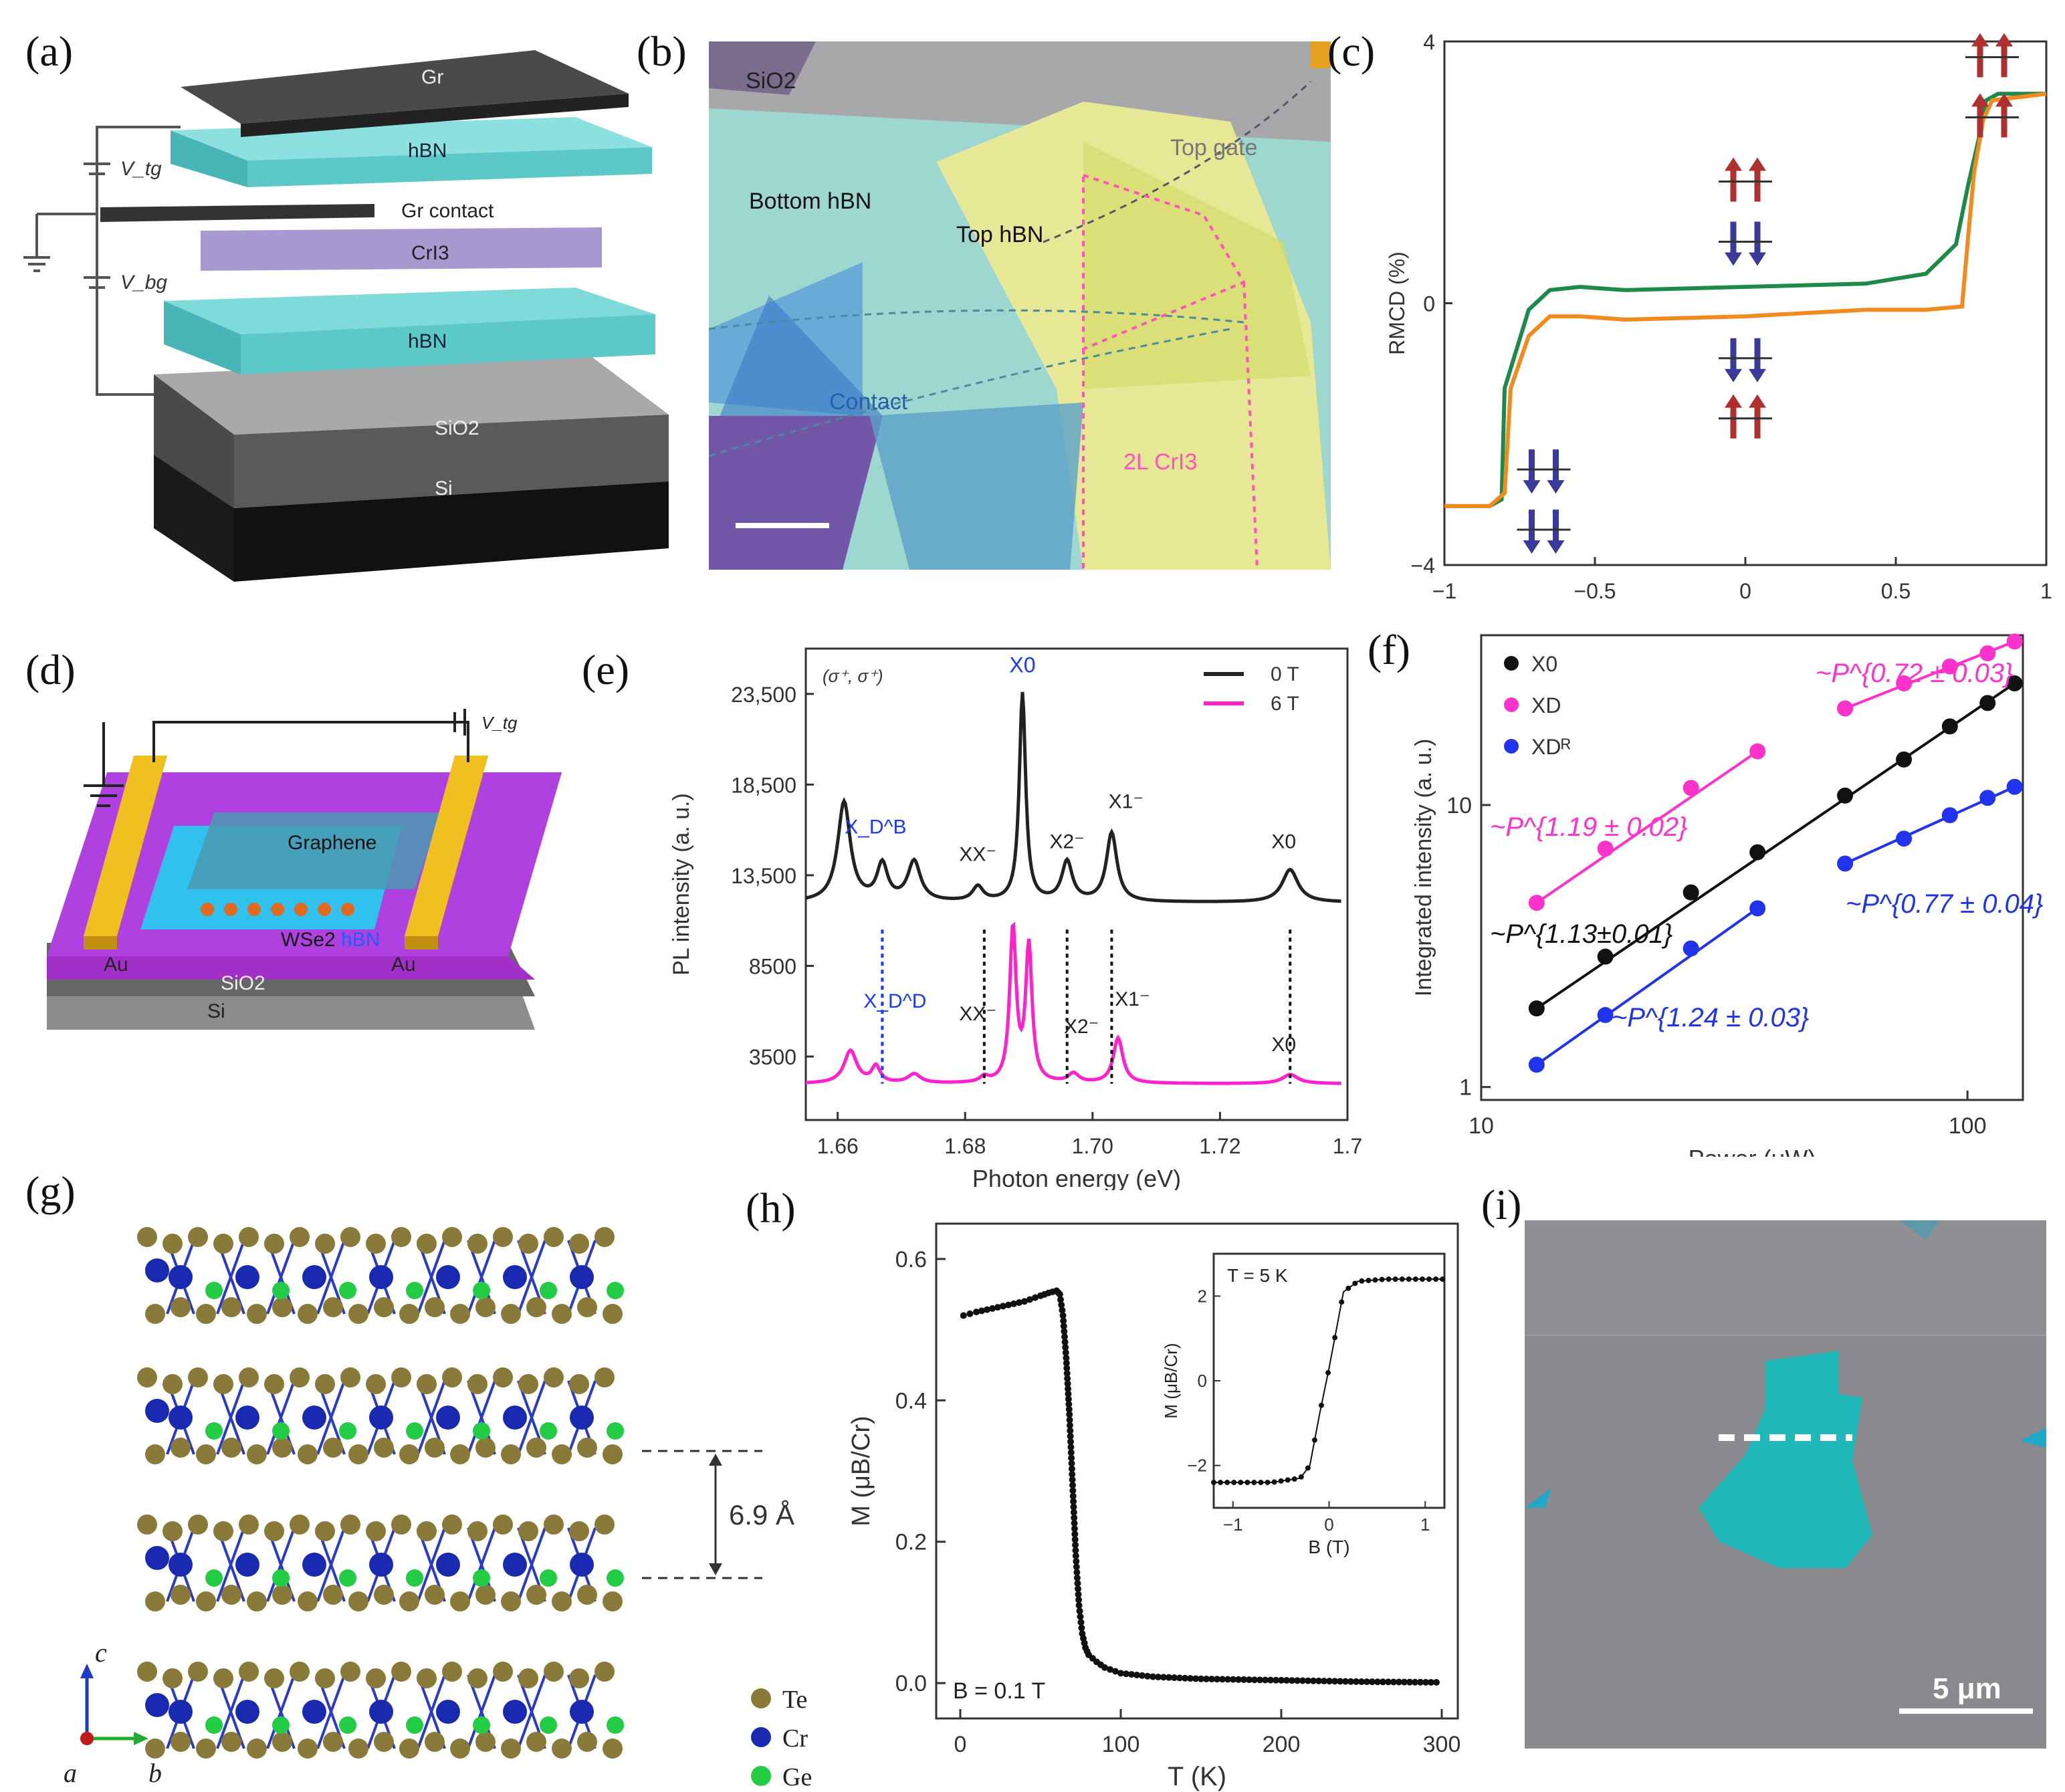  What do you see at coordinates (447, 211) in the screenshot?
I see `layer-gr-contact-label: Gr contact` at bounding box center [447, 211].